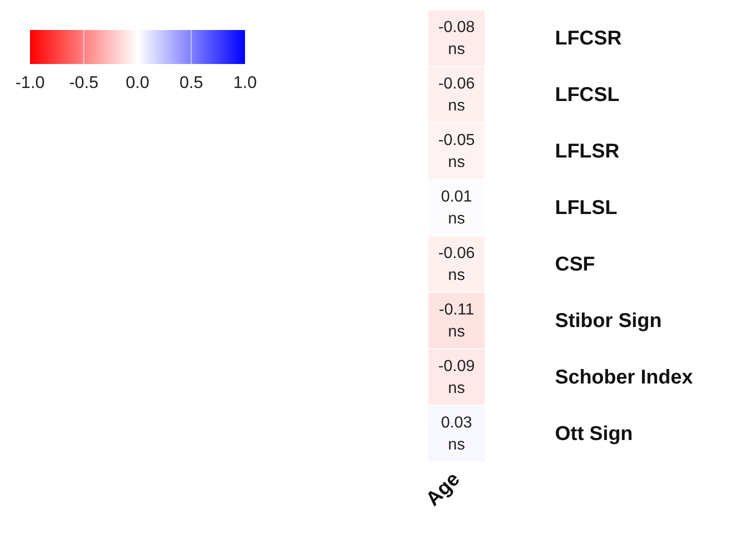 This screenshot has height=534, width=734. Describe the element at coordinates (587, 151) in the screenshot. I see `y-tick-label: LFLSR` at that location.